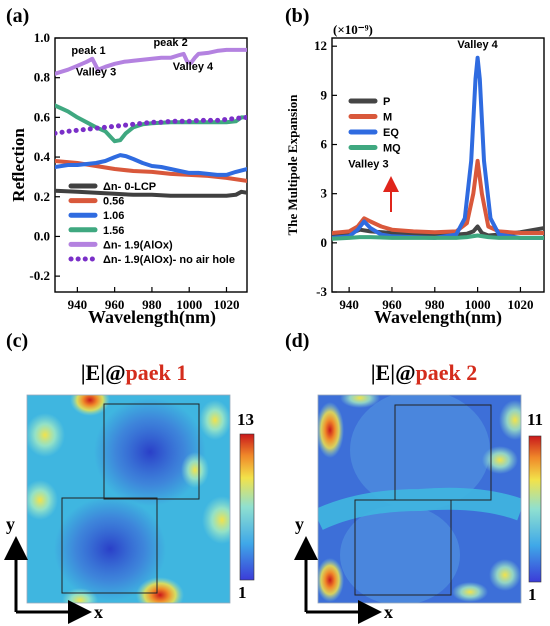 Image resolution: width=550 pixels, height=626 pixels. I want to click on ytick-label: 12, so click(320, 45).